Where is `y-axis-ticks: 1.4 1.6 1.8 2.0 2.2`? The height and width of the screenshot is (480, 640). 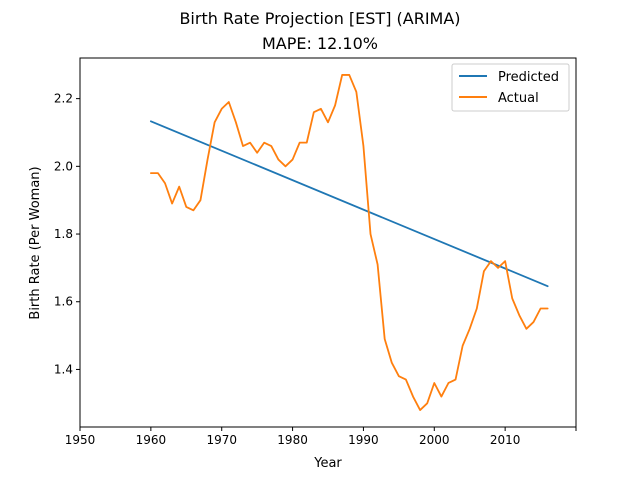
y-axis-ticks: 1.4 1.6 1.8 2.0 2.2 is located at coordinates (67, 234).